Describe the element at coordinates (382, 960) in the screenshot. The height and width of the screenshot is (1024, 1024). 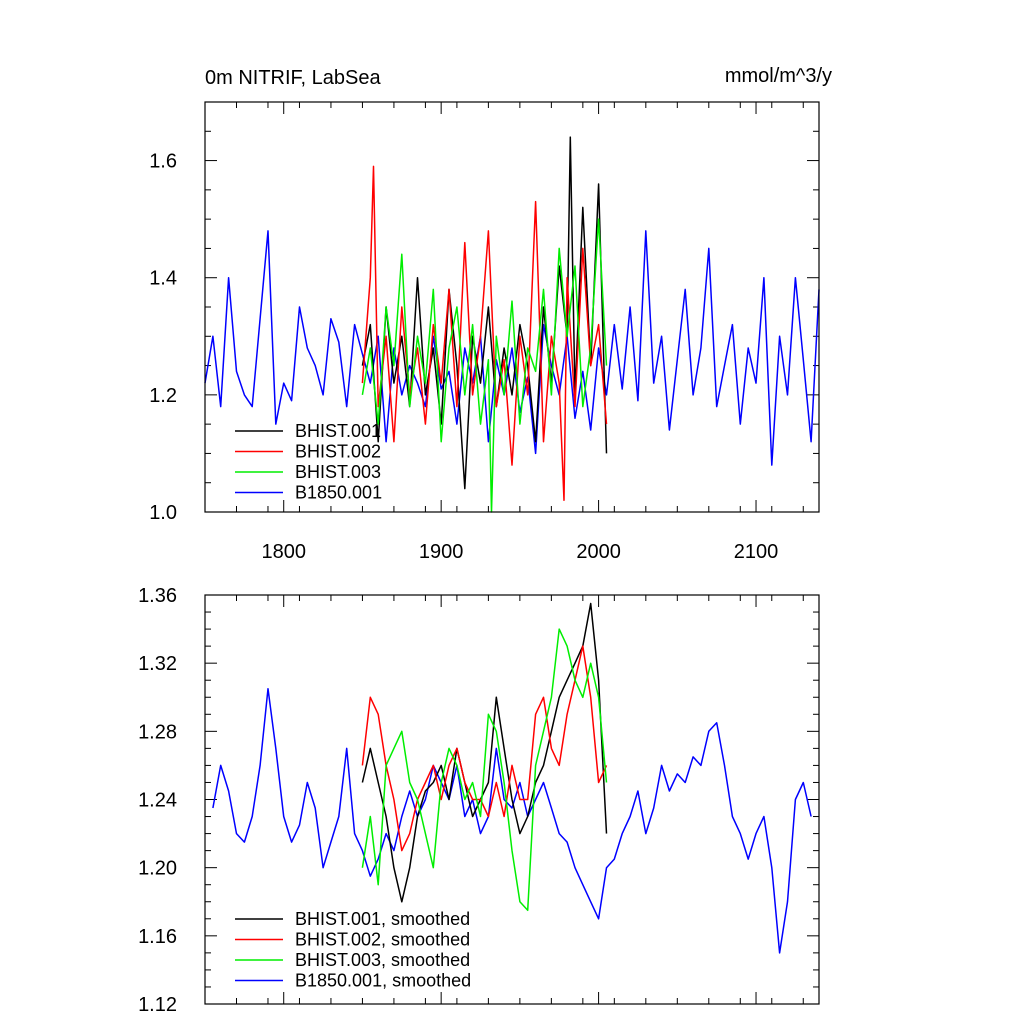
I see `legend-label: BHIST.003, smoothed` at that location.